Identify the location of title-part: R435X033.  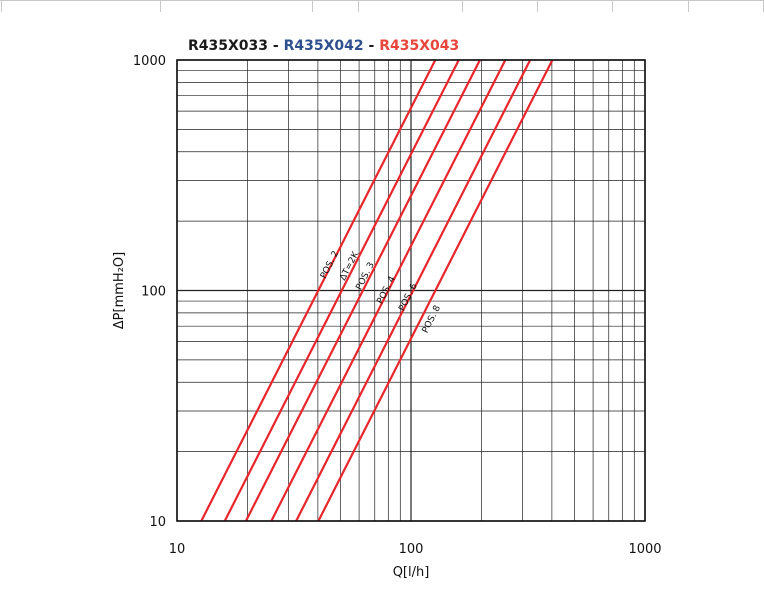
(228, 46).